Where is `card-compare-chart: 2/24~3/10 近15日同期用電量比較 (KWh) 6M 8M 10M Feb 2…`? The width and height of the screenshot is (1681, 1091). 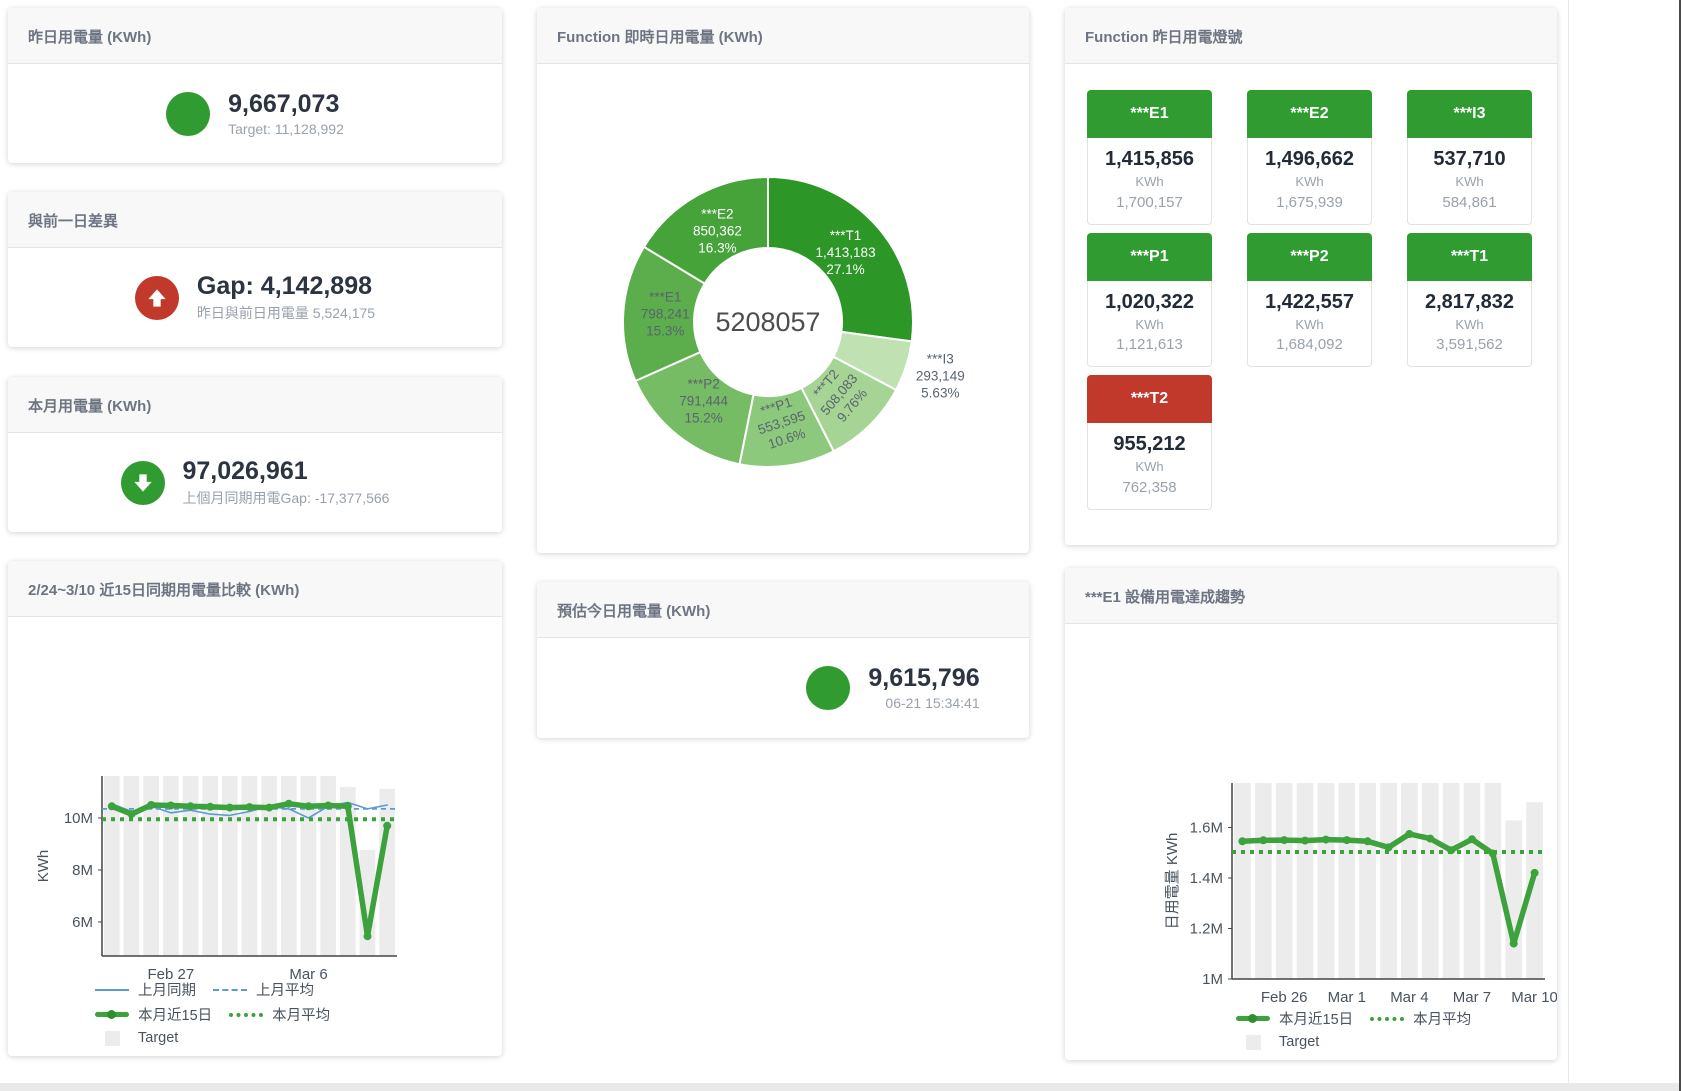 card-compare-chart: 2/24~3/10 近15日同期用電量比較 (KWh) 6M 8M 10M Feb 2… is located at coordinates (255, 808).